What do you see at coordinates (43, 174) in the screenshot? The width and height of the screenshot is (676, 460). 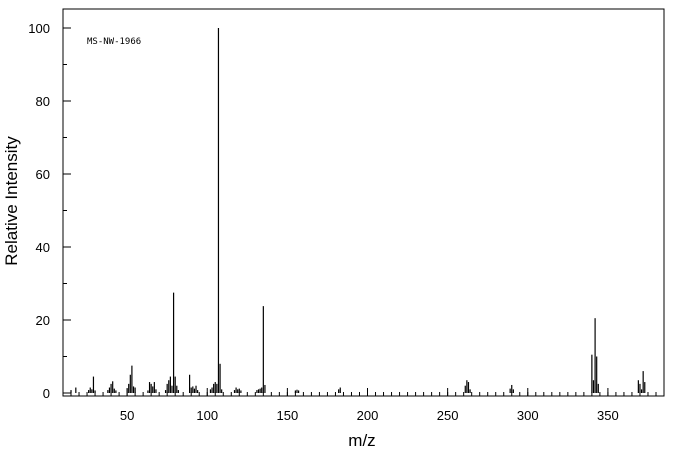 I see `y-tick-label: 60` at bounding box center [43, 174].